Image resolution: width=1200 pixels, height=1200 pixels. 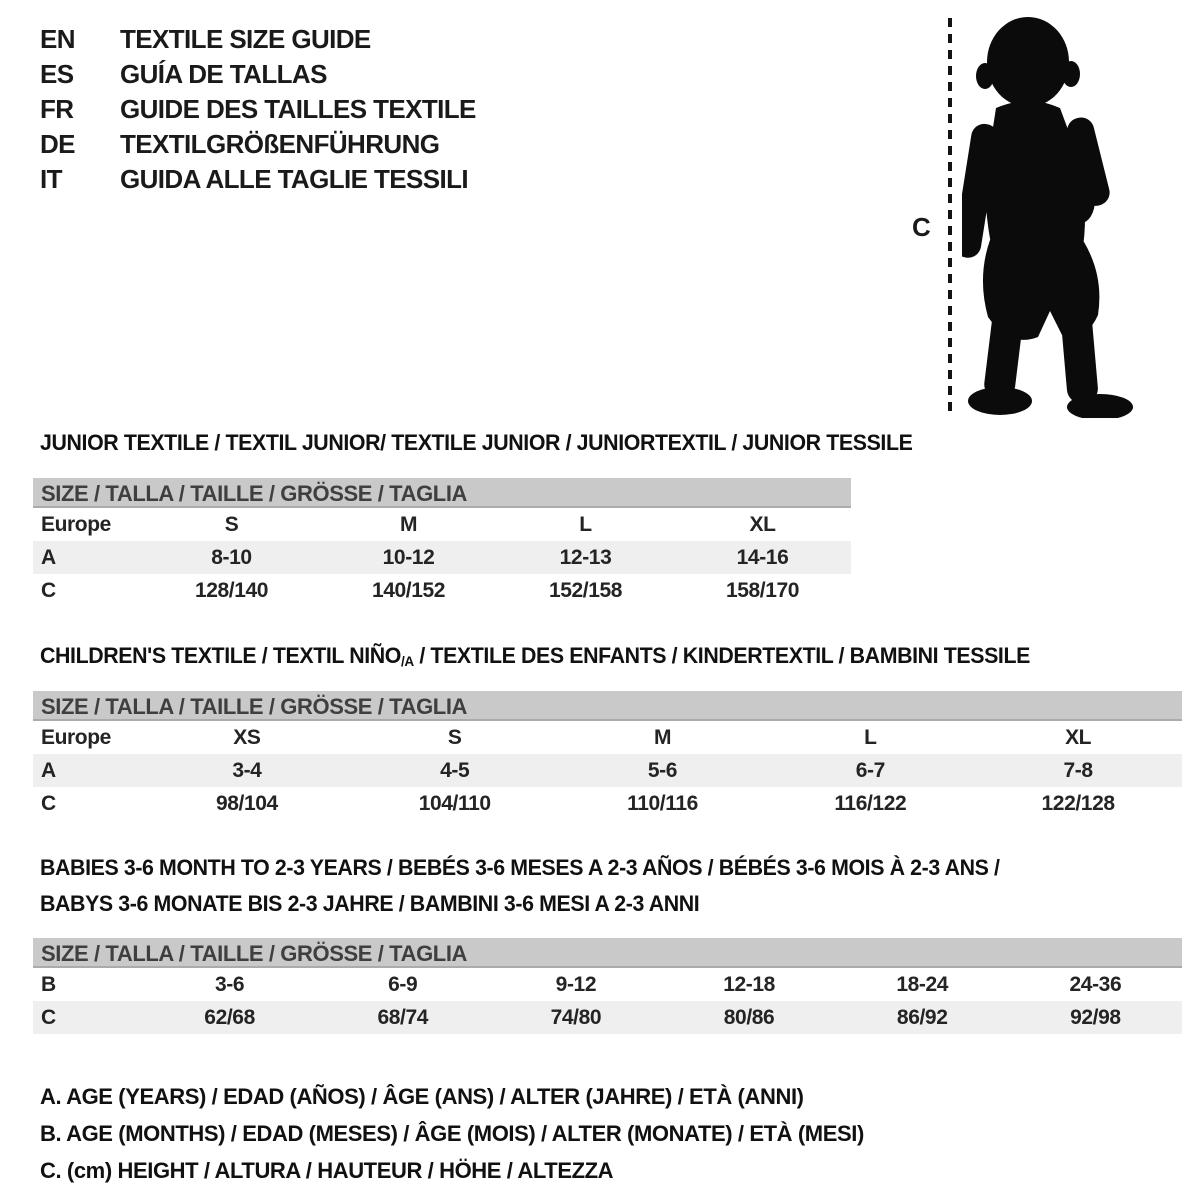 What do you see at coordinates (231, 557) in the screenshot?
I see `size-cell: 8-10` at bounding box center [231, 557].